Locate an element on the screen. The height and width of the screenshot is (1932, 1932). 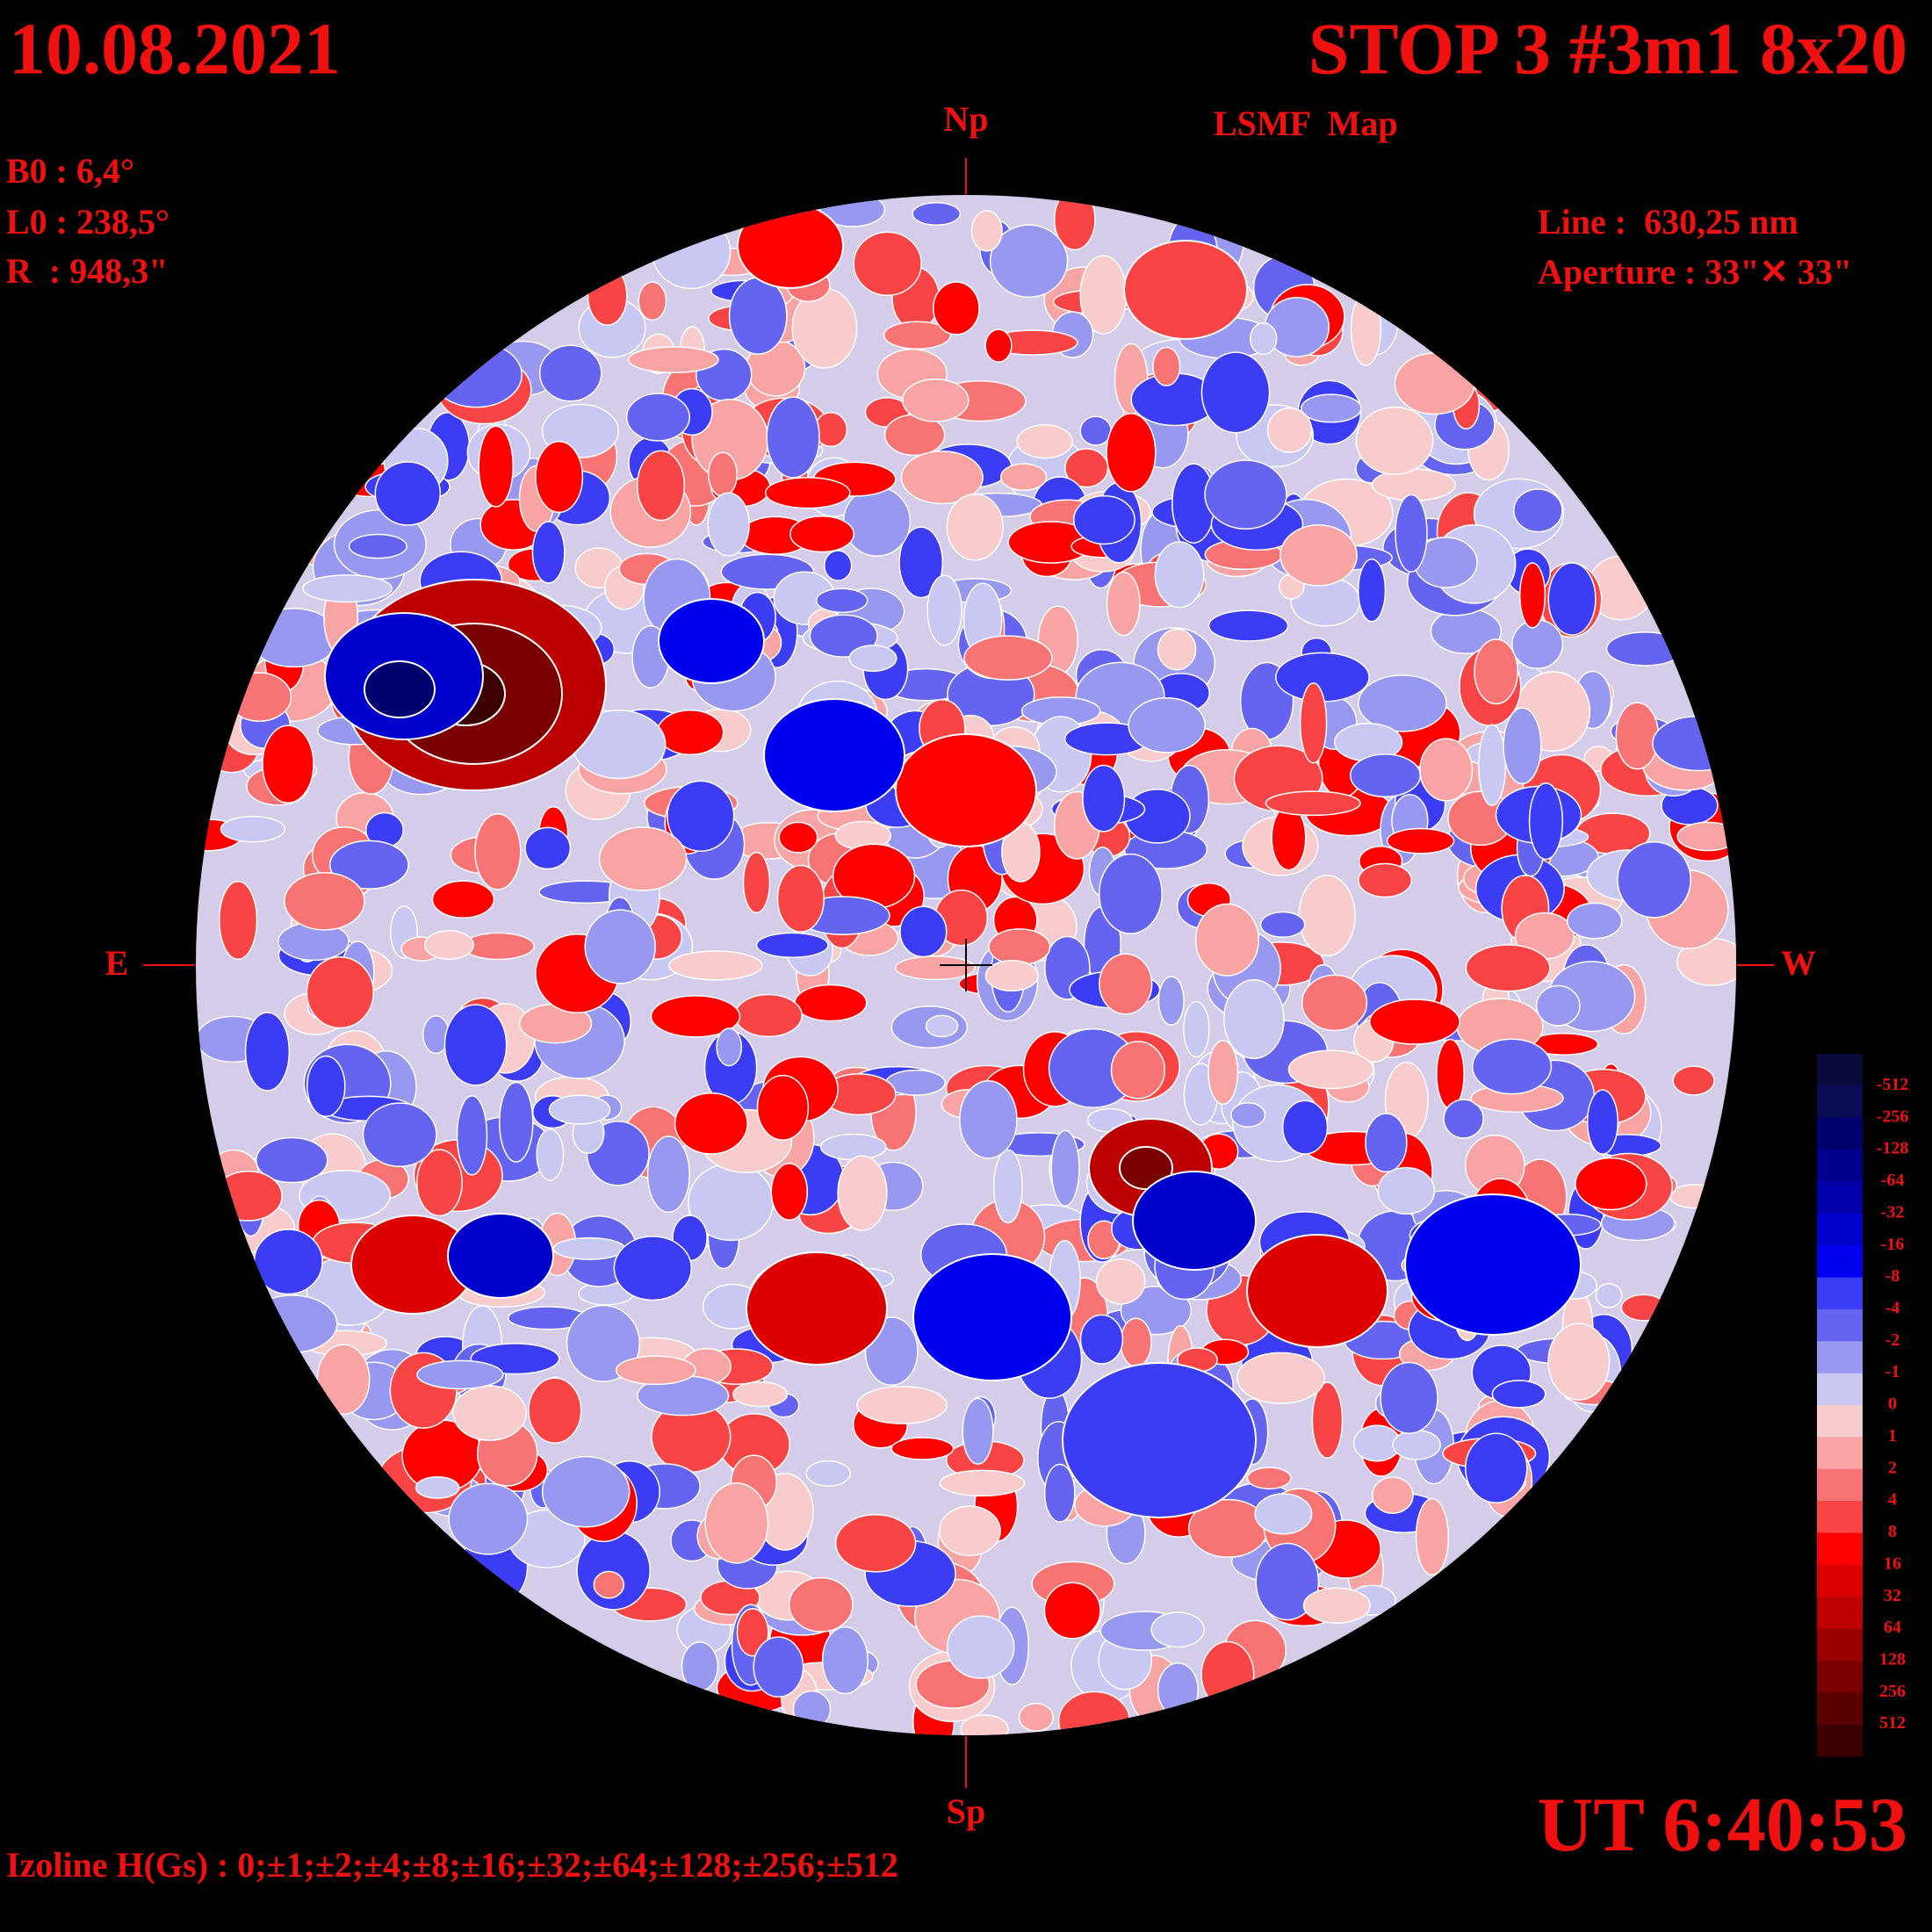
colorbar-label: 1 is located at coordinates (1892, 1436).